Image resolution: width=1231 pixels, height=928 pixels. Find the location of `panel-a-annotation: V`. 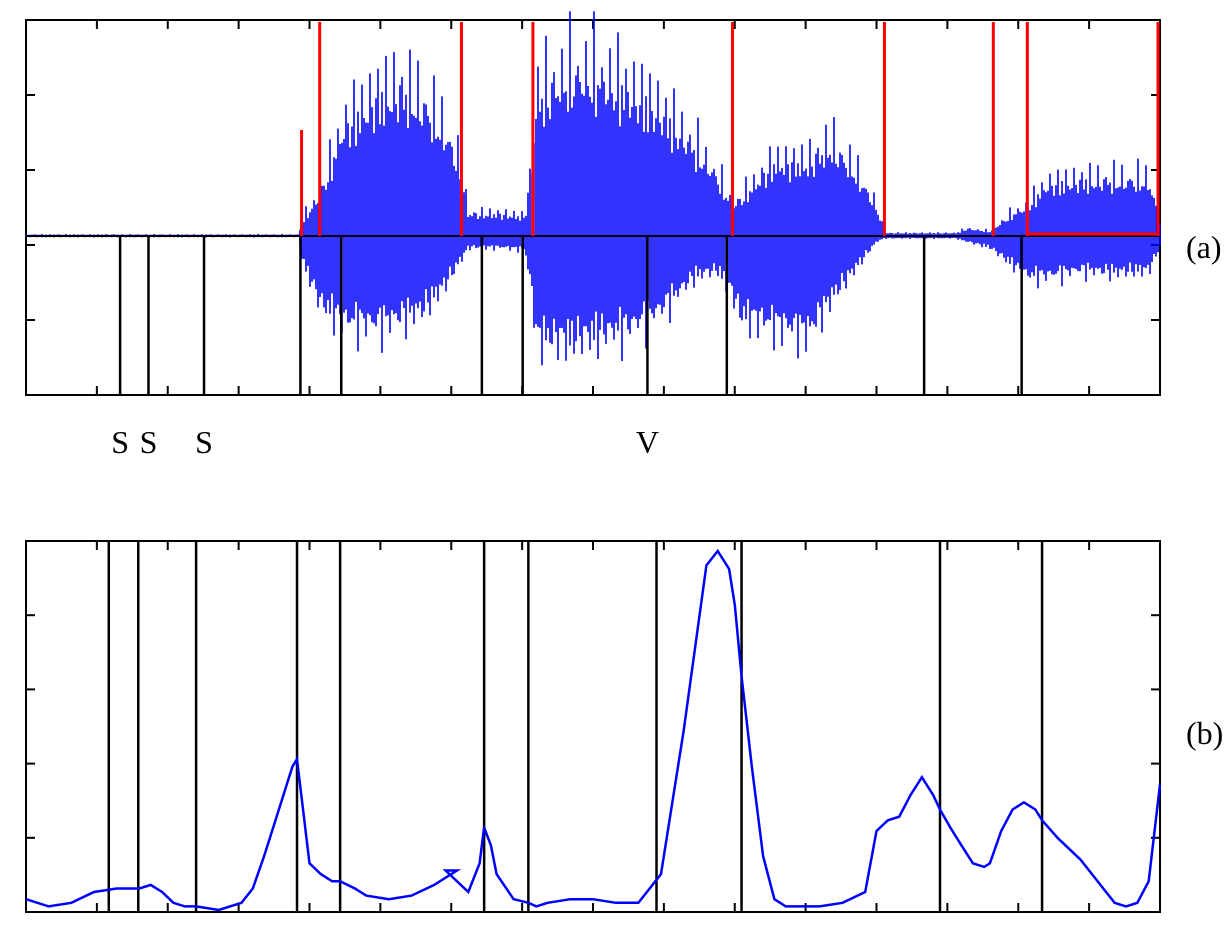

panel-a-annotation: V is located at coordinates (647, 442).